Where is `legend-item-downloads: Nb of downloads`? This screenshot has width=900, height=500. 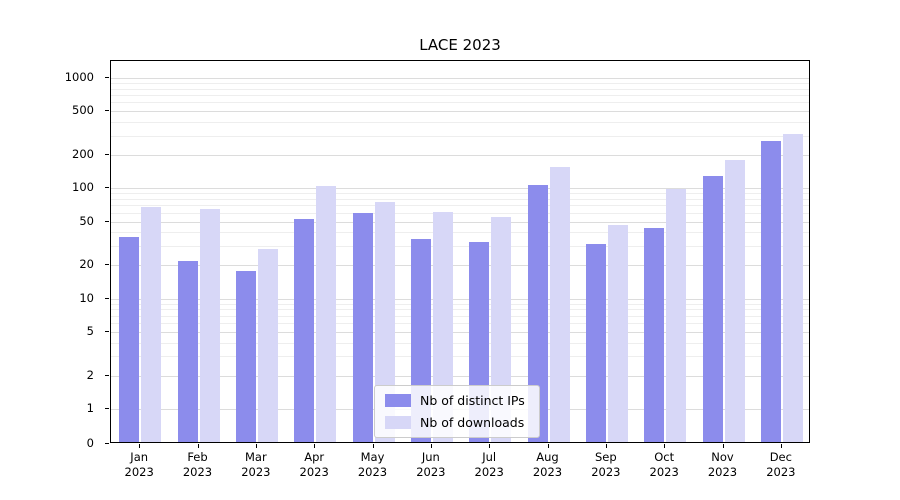 legend-item-downloads: Nb of downloads is located at coordinates (455, 422).